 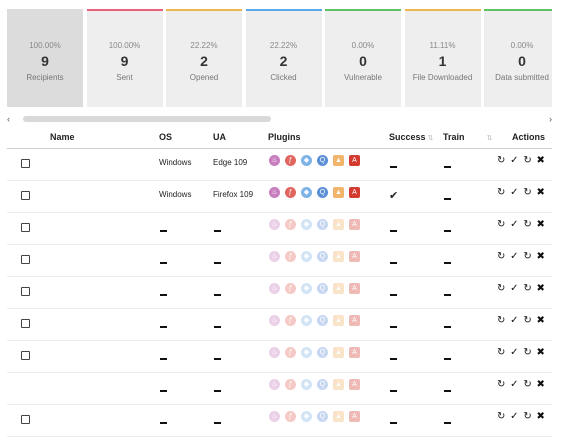 I want to click on stat-label: Clicked, so click(x=283, y=77).